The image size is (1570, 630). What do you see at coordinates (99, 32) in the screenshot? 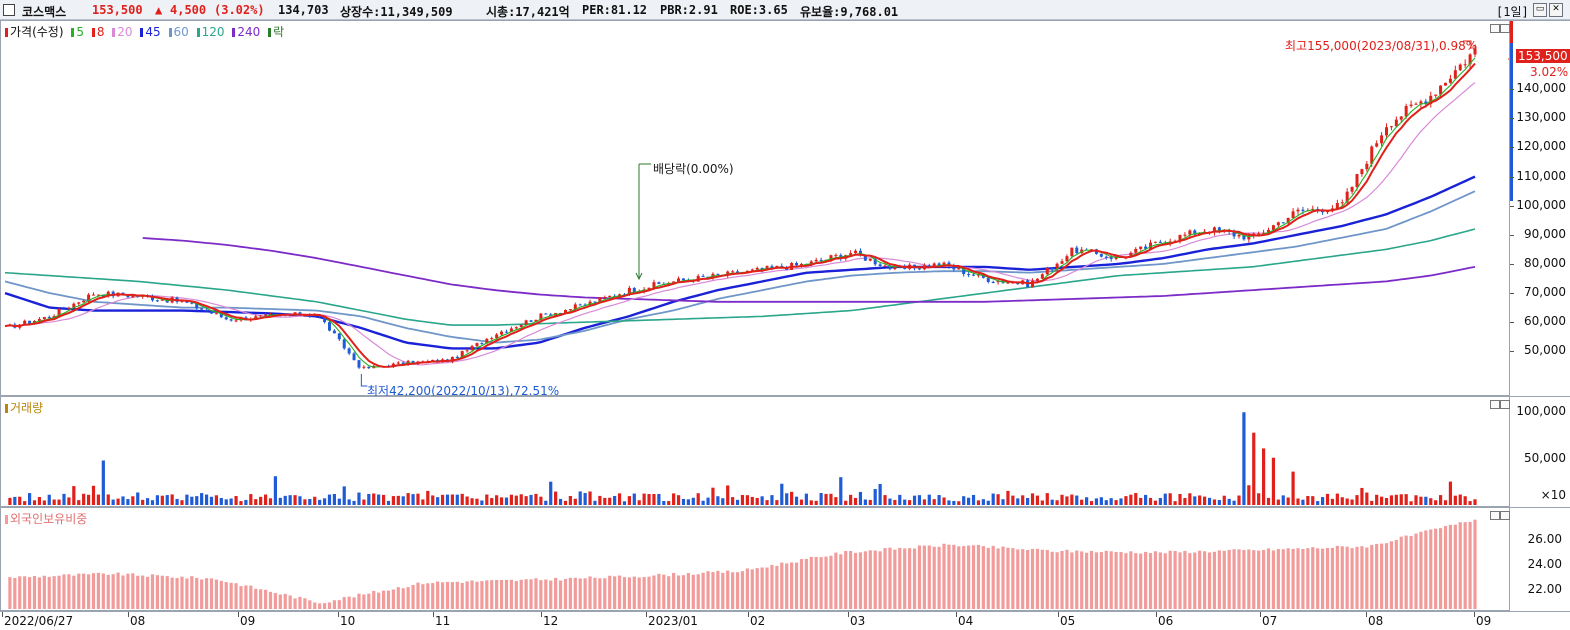
I see `legend-ma8: 8` at bounding box center [99, 32].